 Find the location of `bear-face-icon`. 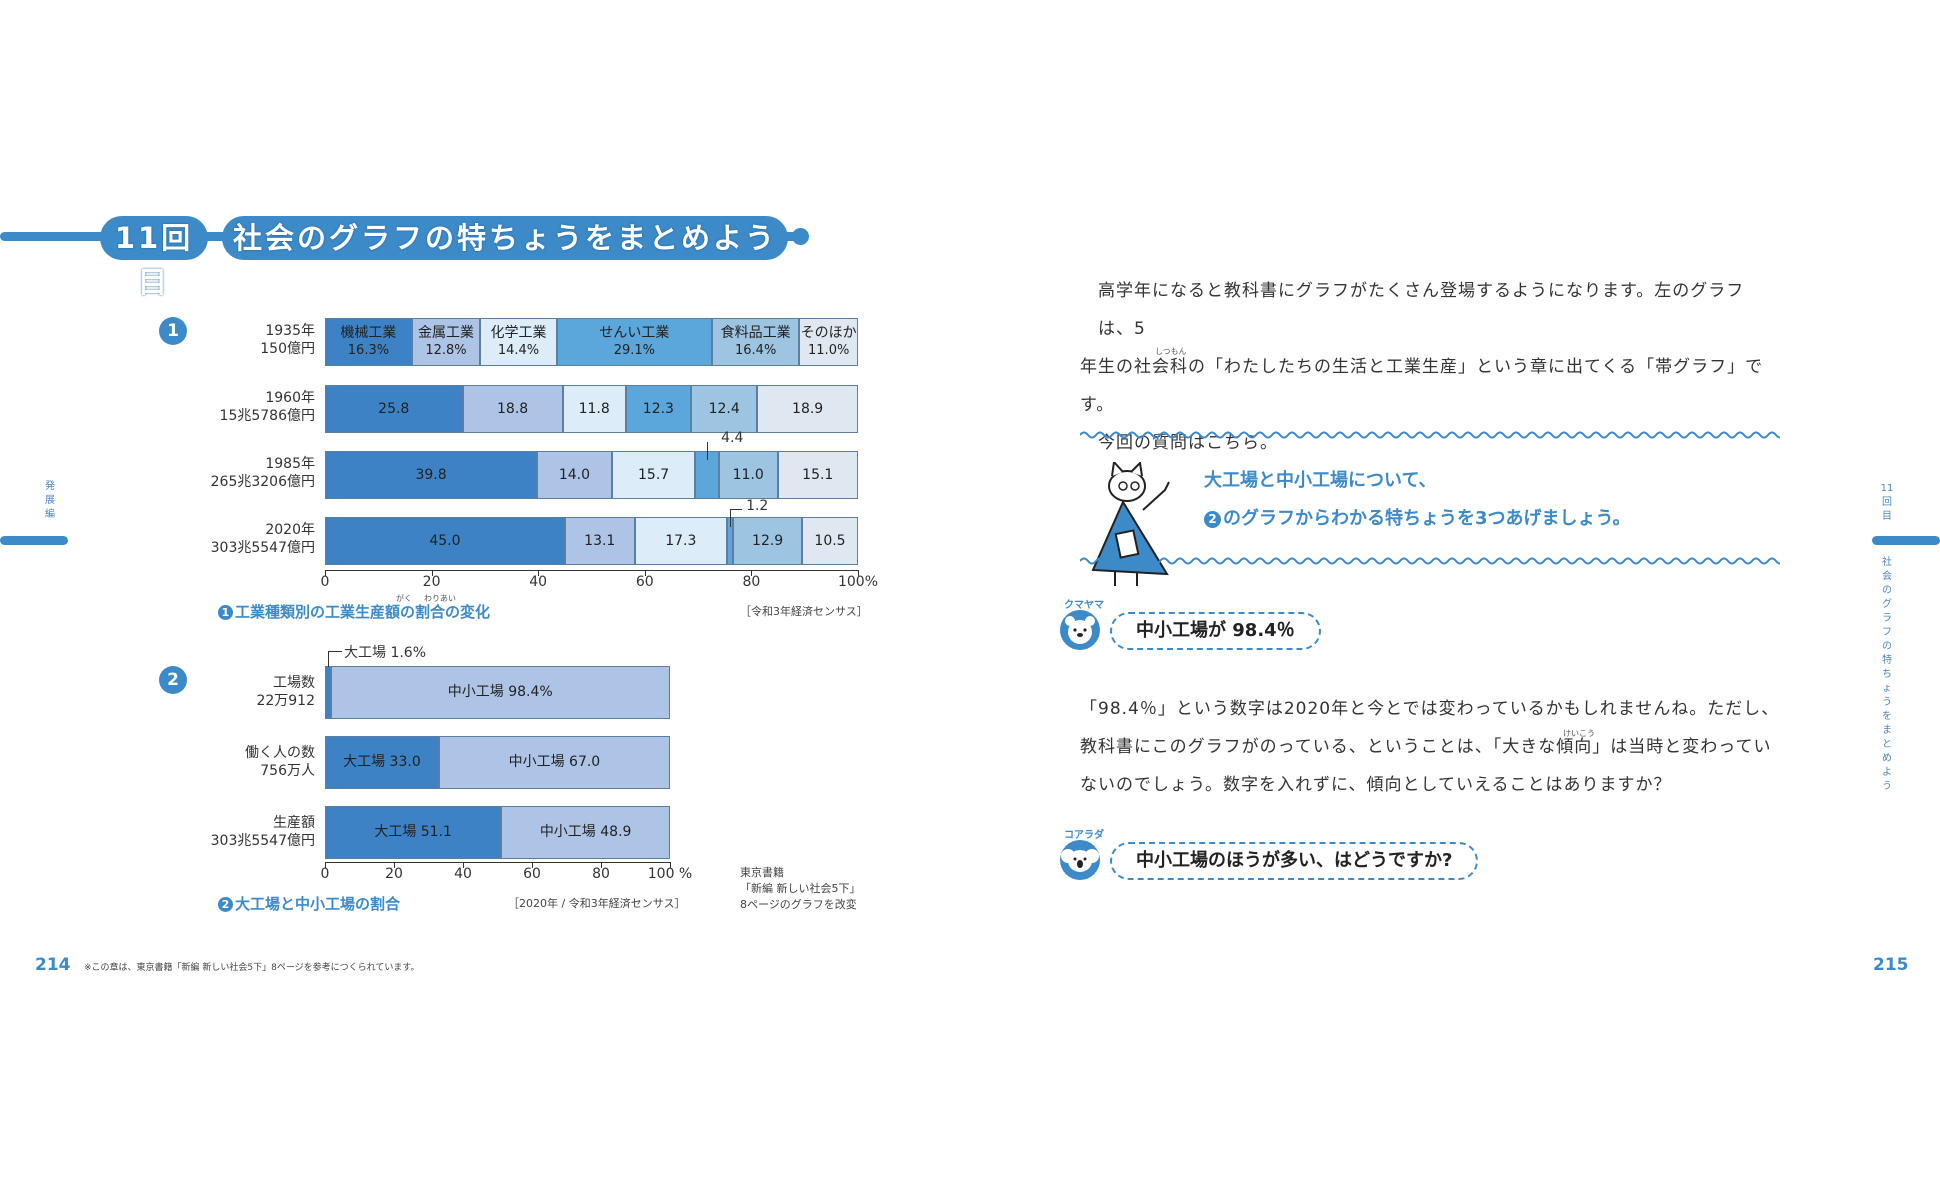

bear-face-icon is located at coordinates (1080, 630).